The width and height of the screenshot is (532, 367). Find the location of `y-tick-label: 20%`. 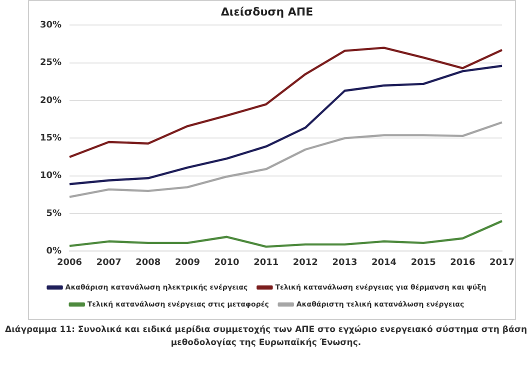

y-tick-label: 20% is located at coordinates (51, 101).